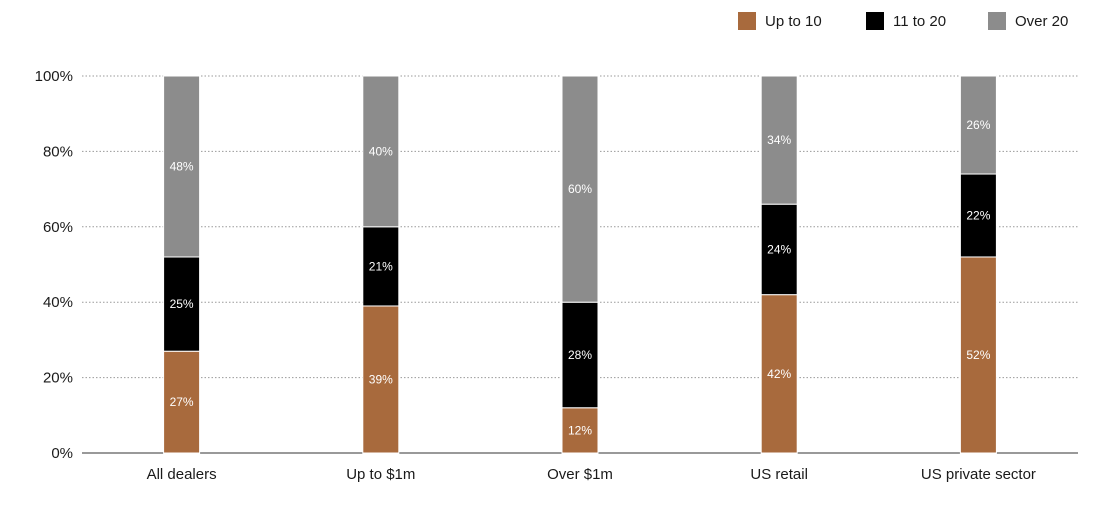 Image resolution: width=1093 pixels, height=507 pixels. What do you see at coordinates (182, 304) in the screenshot?
I see `data-label: 25%` at bounding box center [182, 304].